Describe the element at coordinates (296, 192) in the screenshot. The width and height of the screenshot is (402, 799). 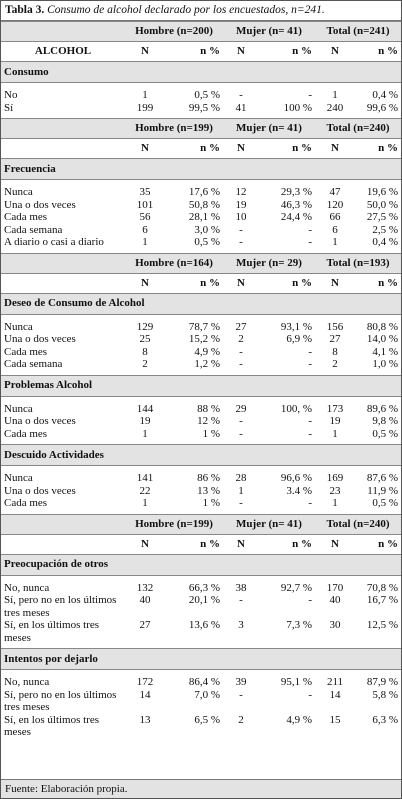
I see `cell: 29,3 %` at that location.